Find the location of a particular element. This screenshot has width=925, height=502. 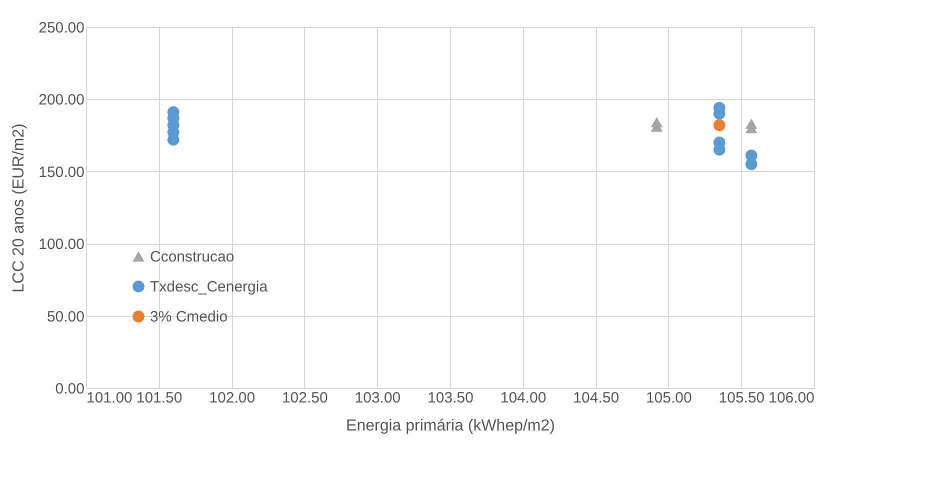

x-axis-title: Energia primária (kWhep/m2) is located at coordinates (450, 426).